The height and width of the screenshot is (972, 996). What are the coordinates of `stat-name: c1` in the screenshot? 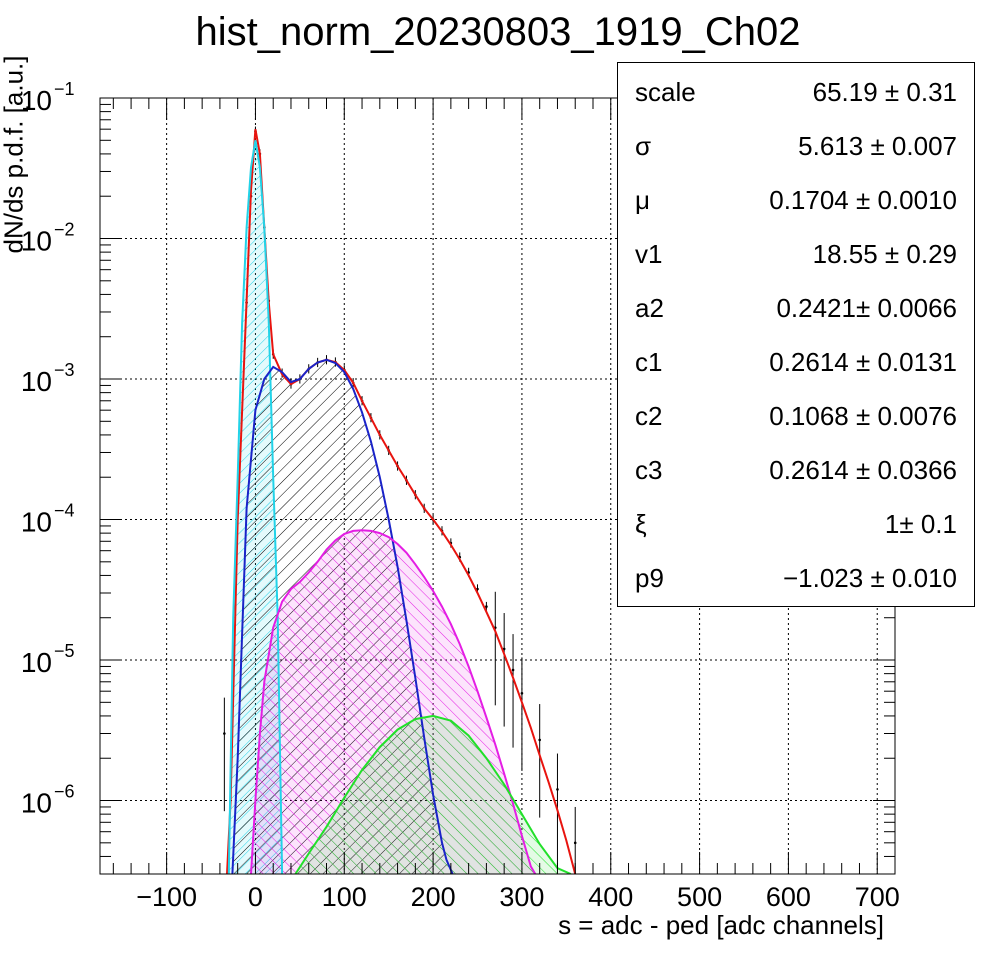 It's located at (649, 362).